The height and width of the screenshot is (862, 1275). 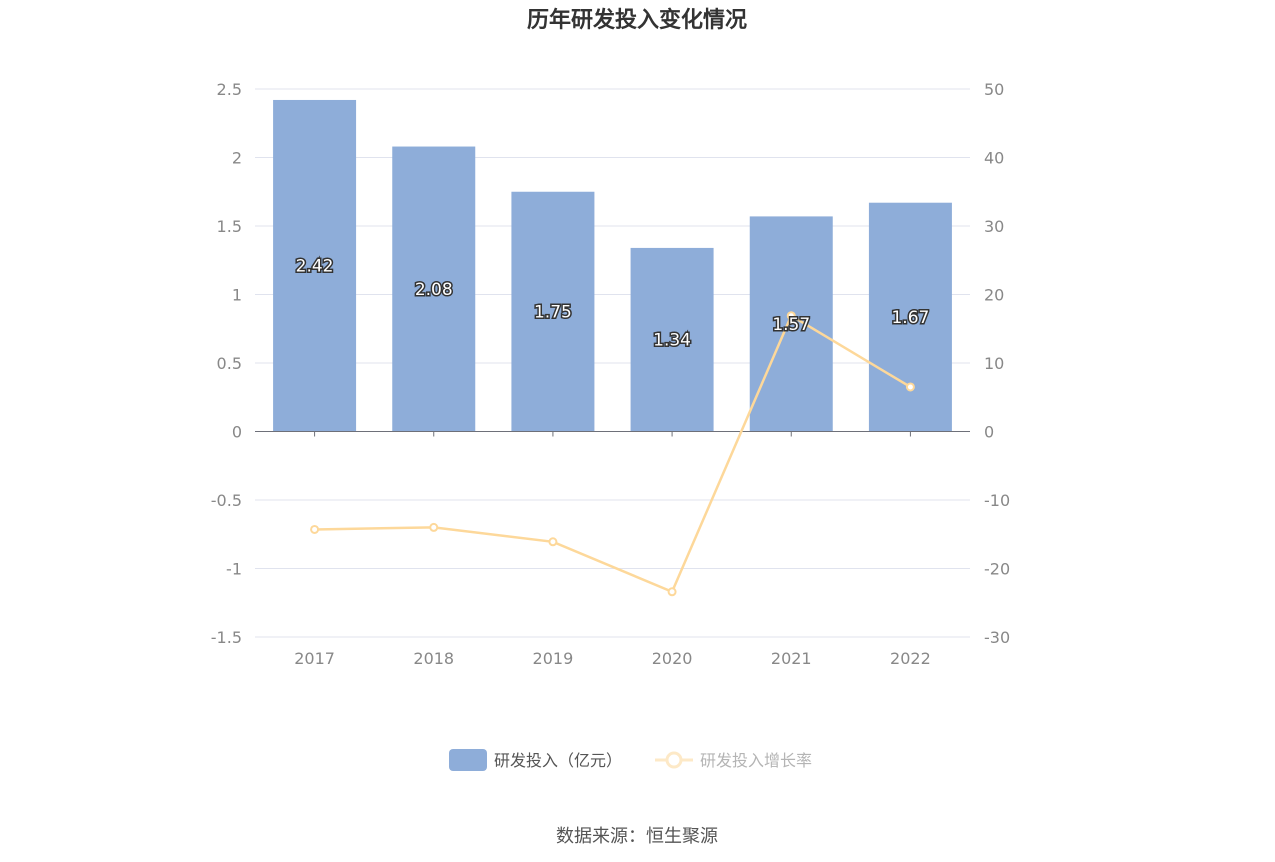 I want to click on y-right-tick-label: 40, so click(x=994, y=158).